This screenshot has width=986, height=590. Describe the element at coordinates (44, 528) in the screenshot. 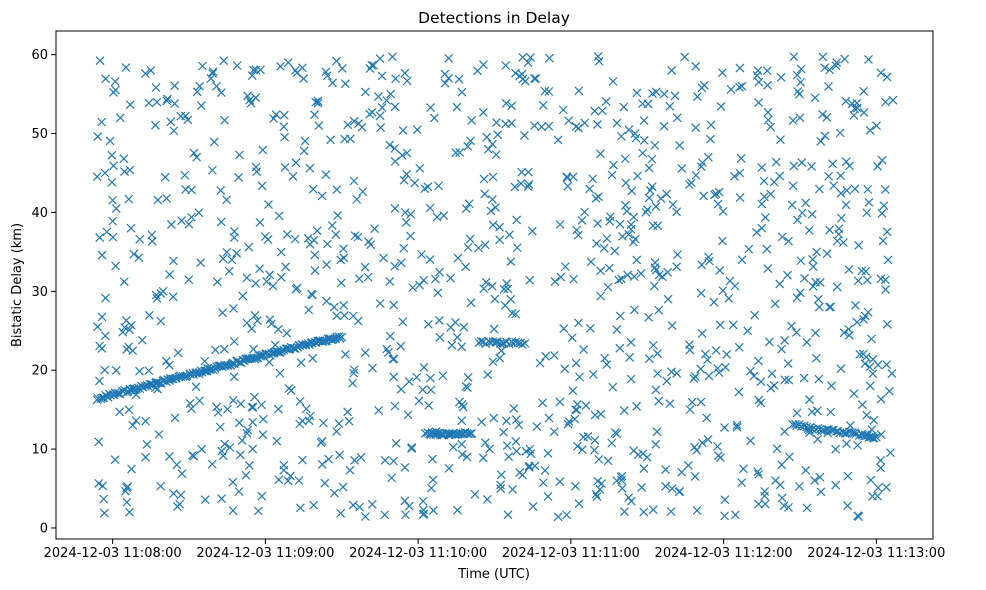

I see `y-tick-label: 0` at that location.